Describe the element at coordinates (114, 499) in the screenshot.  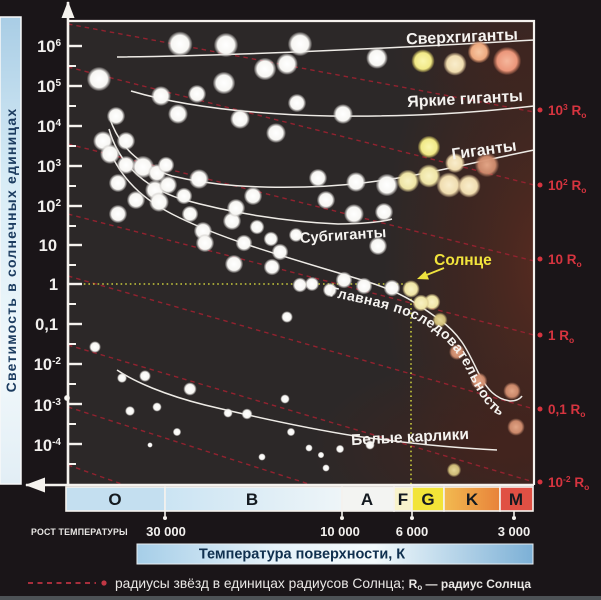
I see `svg-text: O` at that location.